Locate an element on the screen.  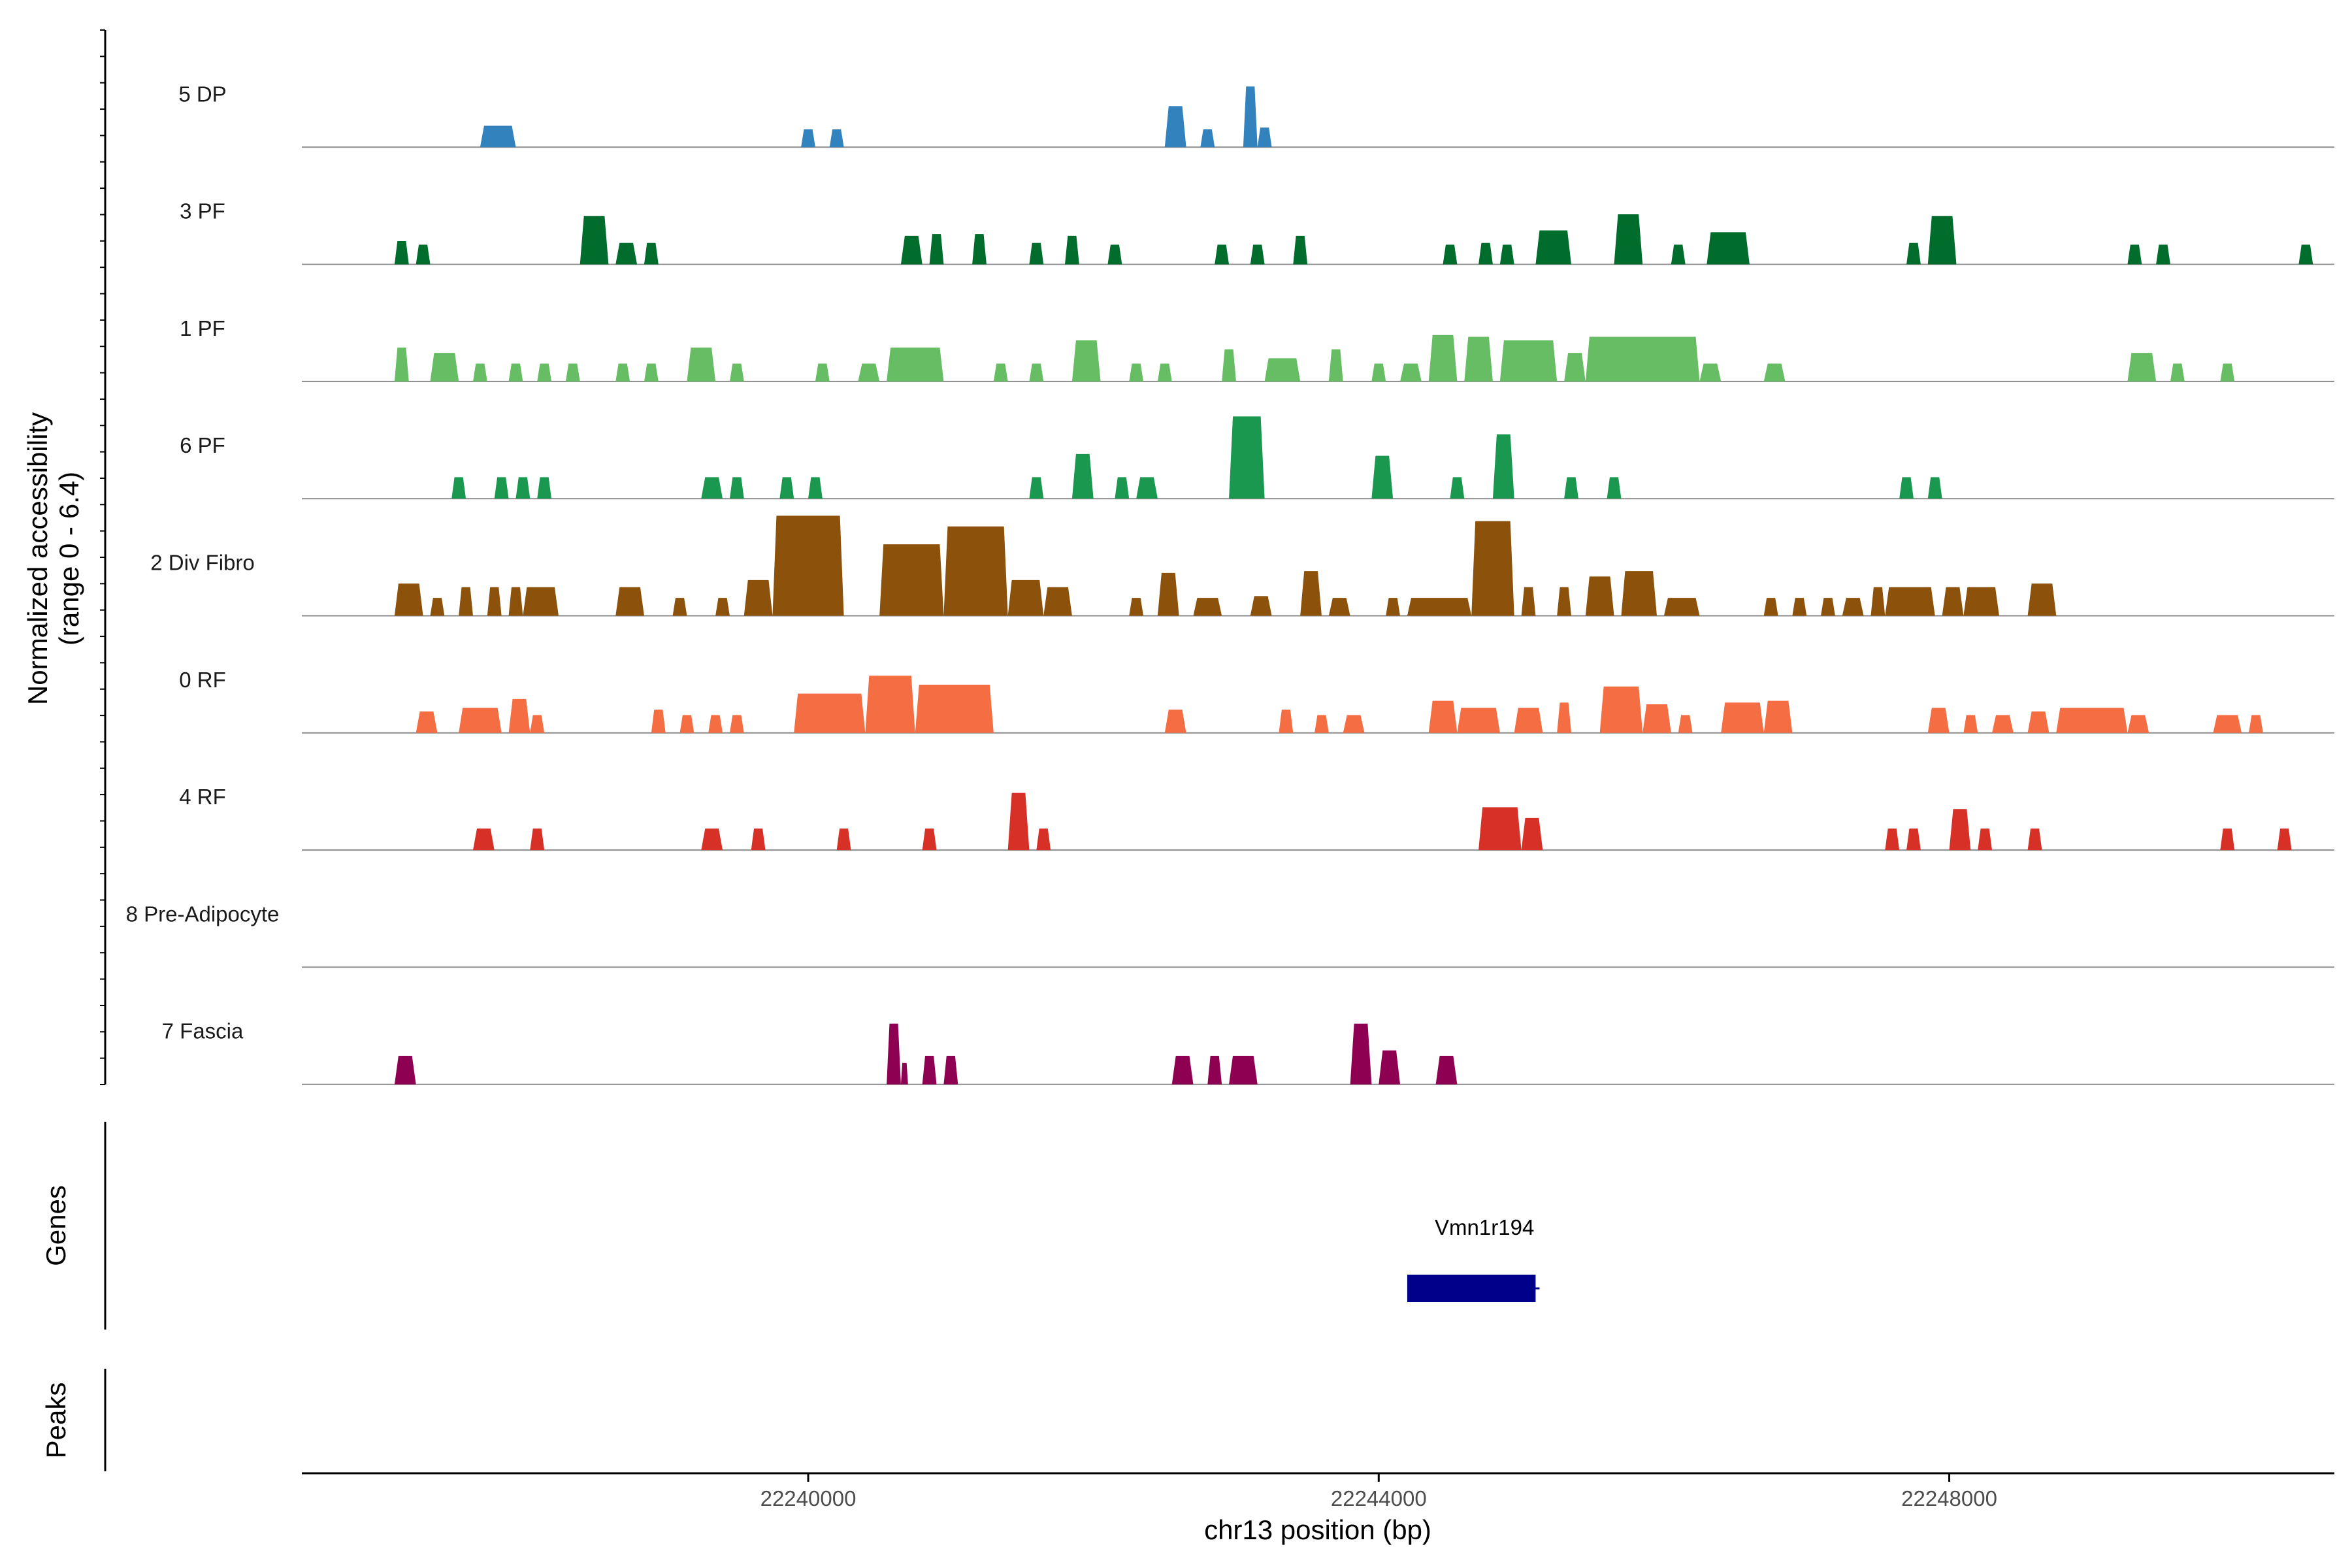
track-label: 7 Fascia is located at coordinates (203, 1031).